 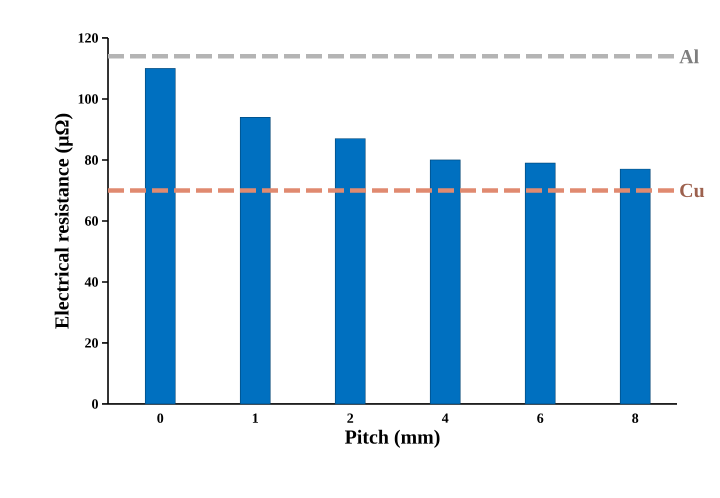 What do you see at coordinates (63, 221) in the screenshot?
I see `y-axis-title: Electrical resistance (μΩ)` at bounding box center [63, 221].